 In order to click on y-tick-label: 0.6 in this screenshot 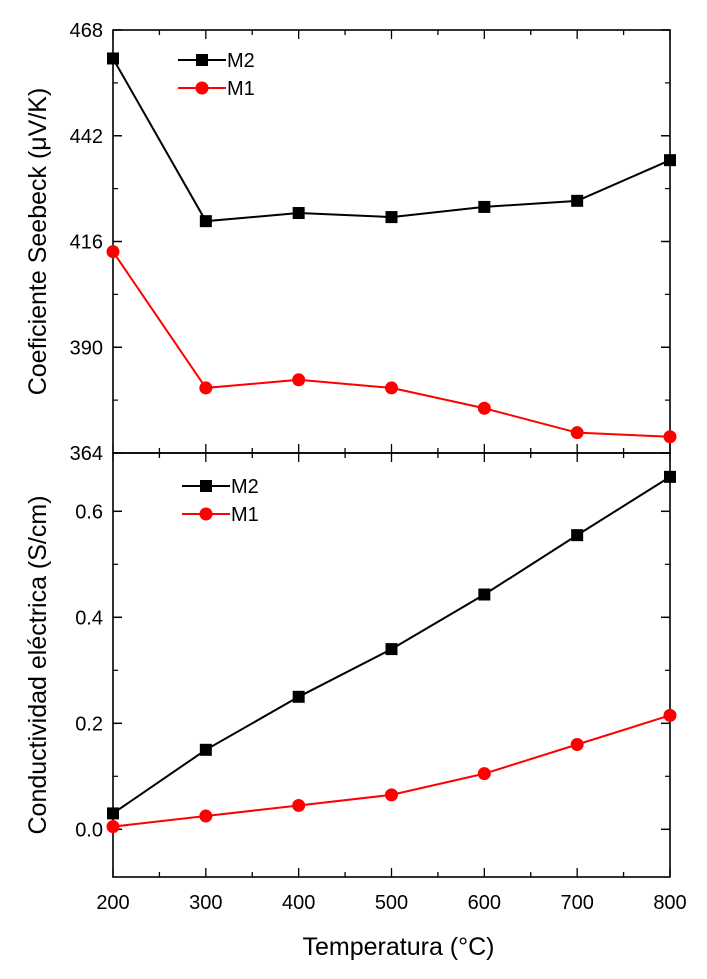, I will do `click(89, 512)`.